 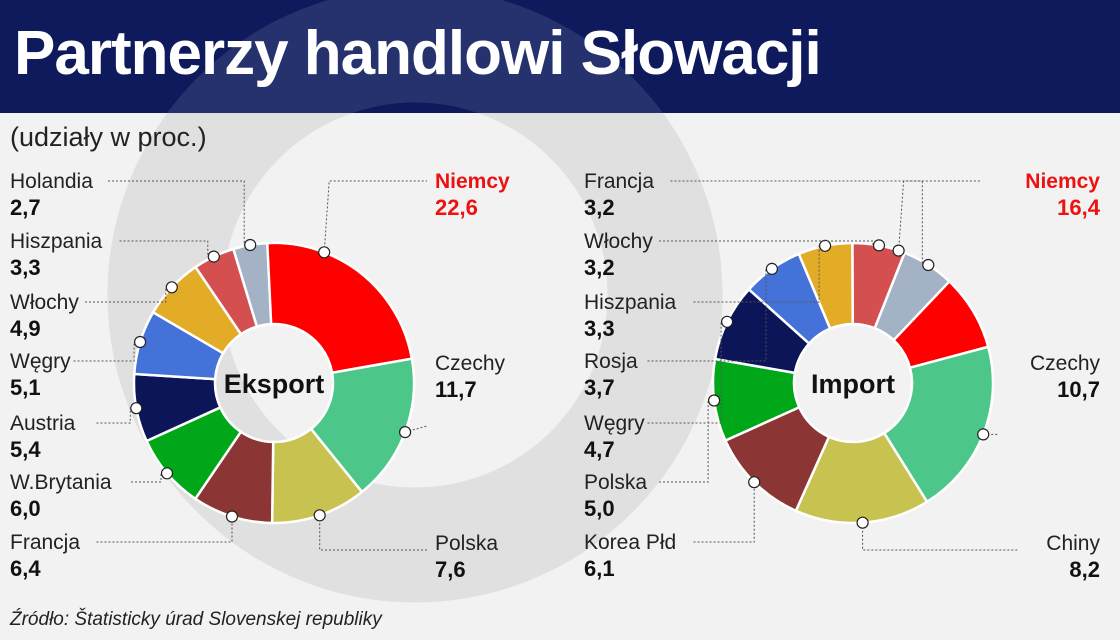 What do you see at coordinates (456, 389) in the screenshot?
I see `label-value-czechy: 11,7` at bounding box center [456, 389].